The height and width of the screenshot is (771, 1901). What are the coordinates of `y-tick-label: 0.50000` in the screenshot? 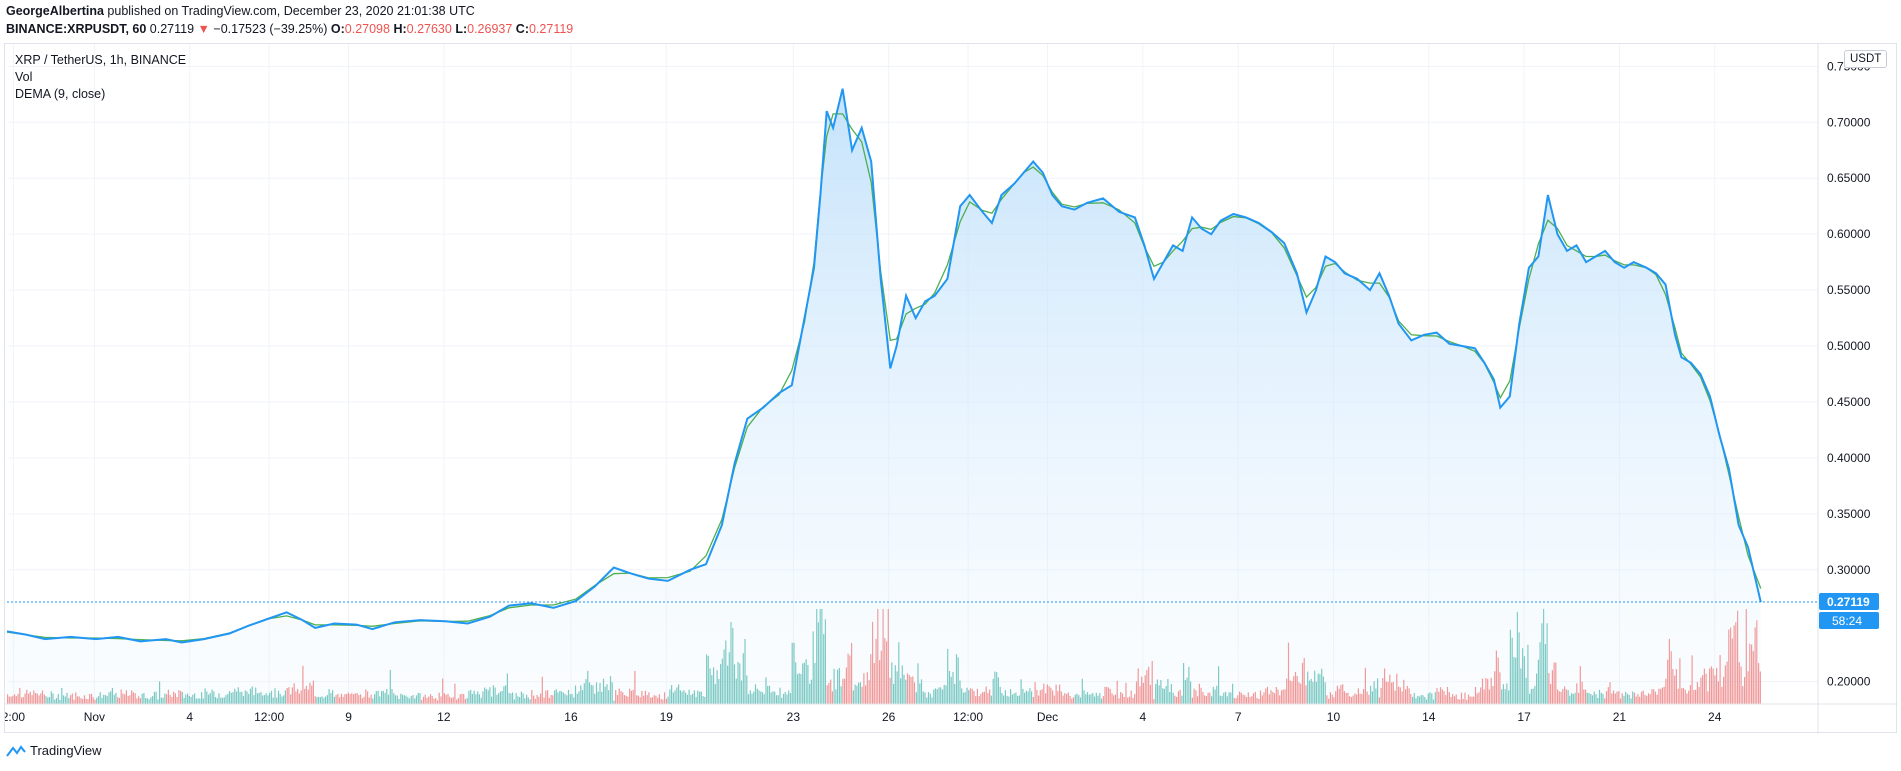 It's located at (1849, 346).